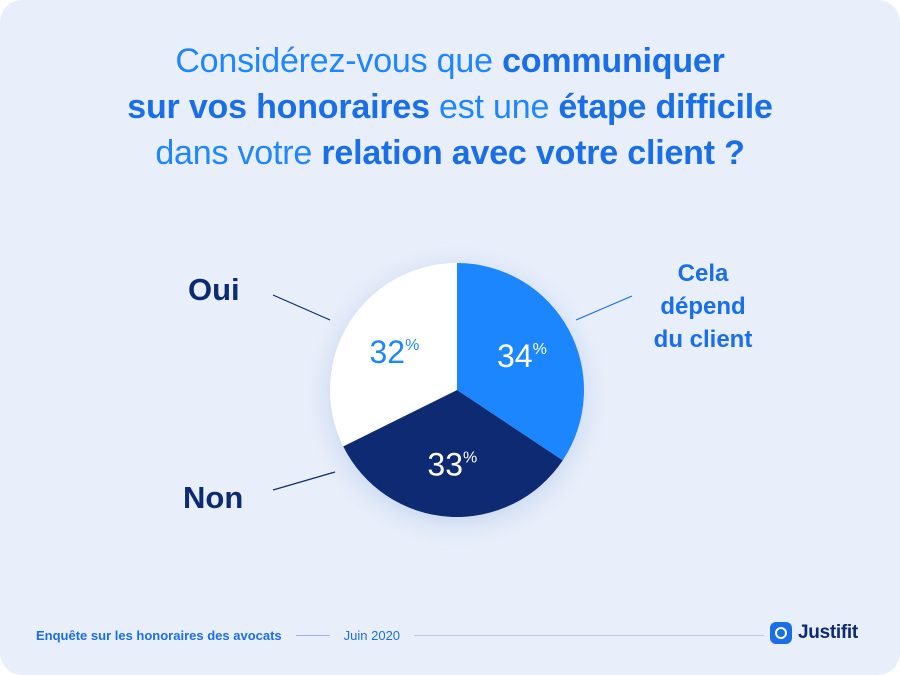 This screenshot has height=675, width=900. I want to click on slice-label-depend: Cela dépend du client, so click(703, 306).